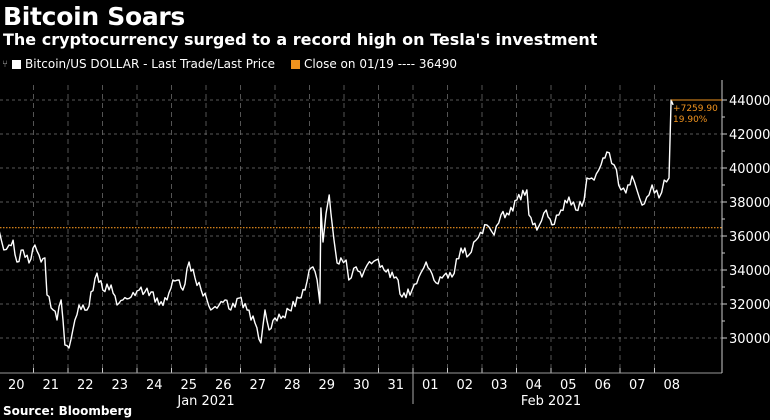  I want to click on y-tick-label: 44000, so click(749, 101).